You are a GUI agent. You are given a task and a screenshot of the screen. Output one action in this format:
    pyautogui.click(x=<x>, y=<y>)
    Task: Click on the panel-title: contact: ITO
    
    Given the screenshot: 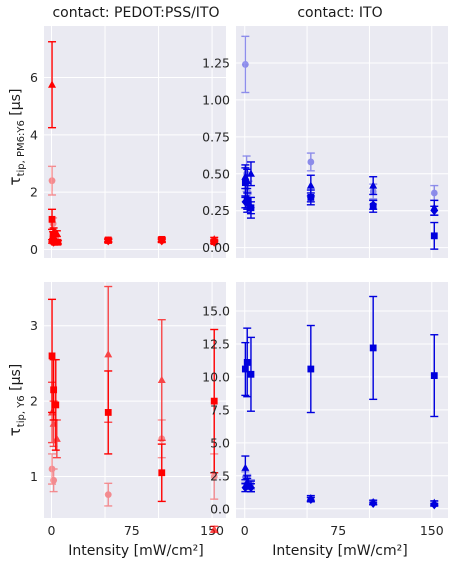 What is the action you would take?
    pyautogui.click(x=339, y=13)
    